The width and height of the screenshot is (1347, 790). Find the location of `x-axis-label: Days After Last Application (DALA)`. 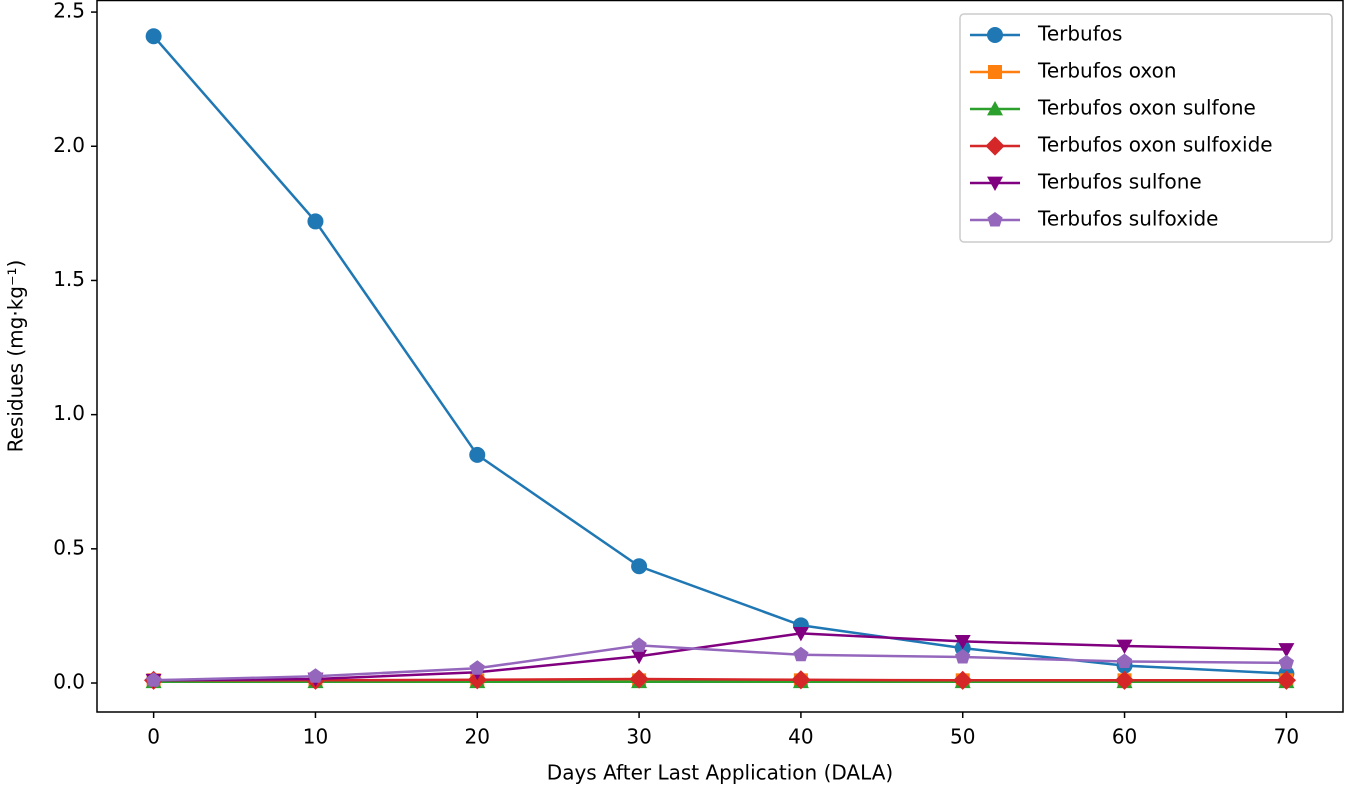

x-axis-label: Days After Last Application (DALA) is located at coordinates (720, 773).